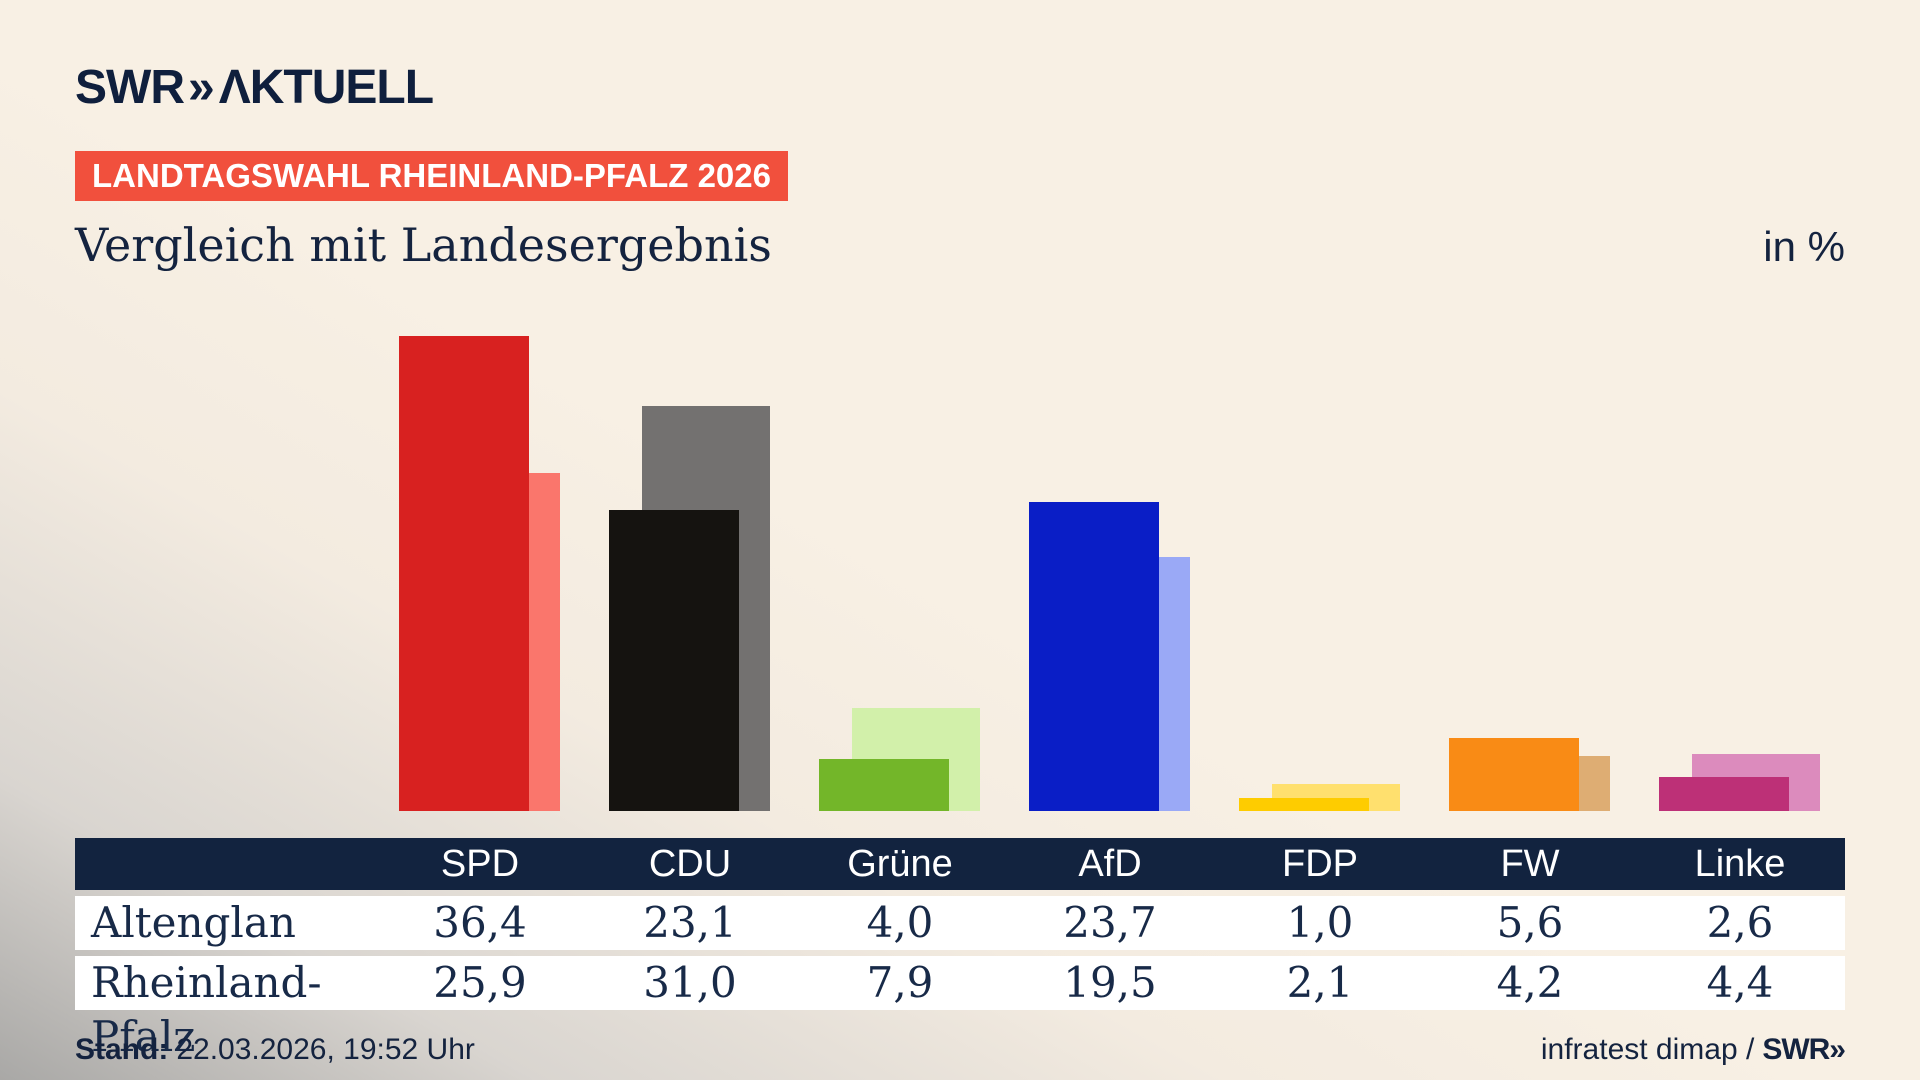 This screenshot has width=1920, height=1080. Describe the element at coordinates (960, 864) in the screenshot. I see `table-header-row: SPD CDU Grüne AfD FDP FW Linke` at that location.